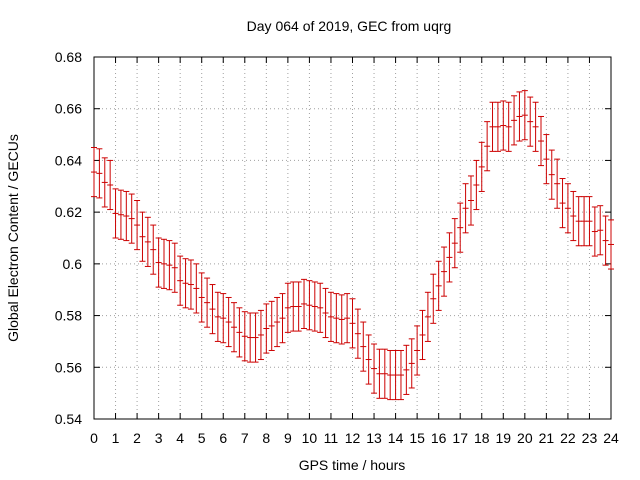 The image size is (640, 480). Describe the element at coordinates (94, 438) in the screenshot. I see `x-tick-label: 0` at that location.